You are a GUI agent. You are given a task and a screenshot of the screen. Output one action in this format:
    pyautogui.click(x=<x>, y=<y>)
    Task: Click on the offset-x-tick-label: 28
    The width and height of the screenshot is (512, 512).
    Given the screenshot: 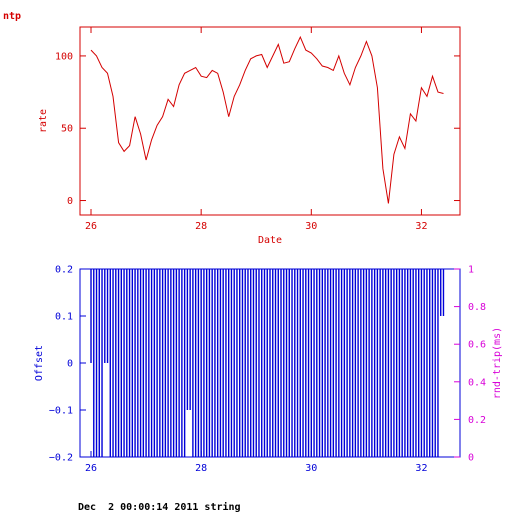 What is the action you would take?
    pyautogui.click(x=201, y=468)
    